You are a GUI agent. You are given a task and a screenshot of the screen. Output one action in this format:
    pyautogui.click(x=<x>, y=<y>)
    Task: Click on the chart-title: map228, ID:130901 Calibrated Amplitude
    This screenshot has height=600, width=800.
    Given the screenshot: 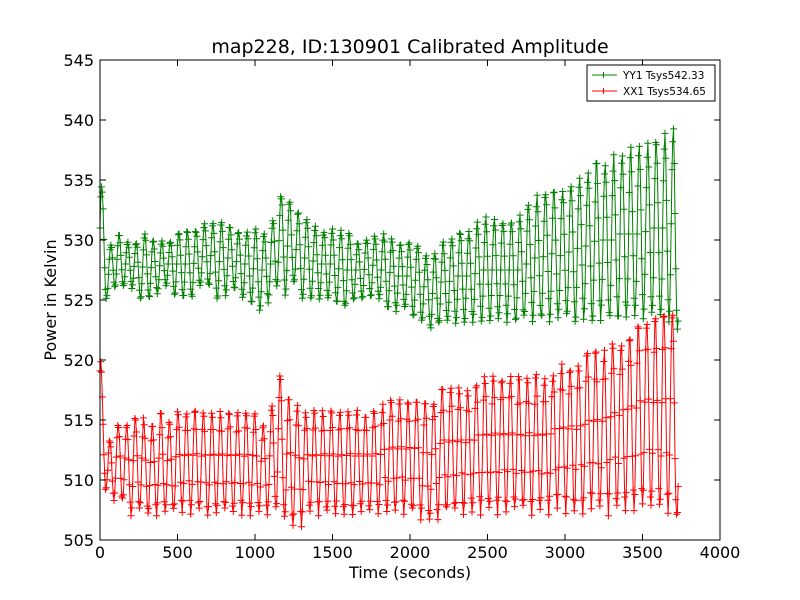 What is the action you would take?
    pyautogui.click(x=409, y=47)
    